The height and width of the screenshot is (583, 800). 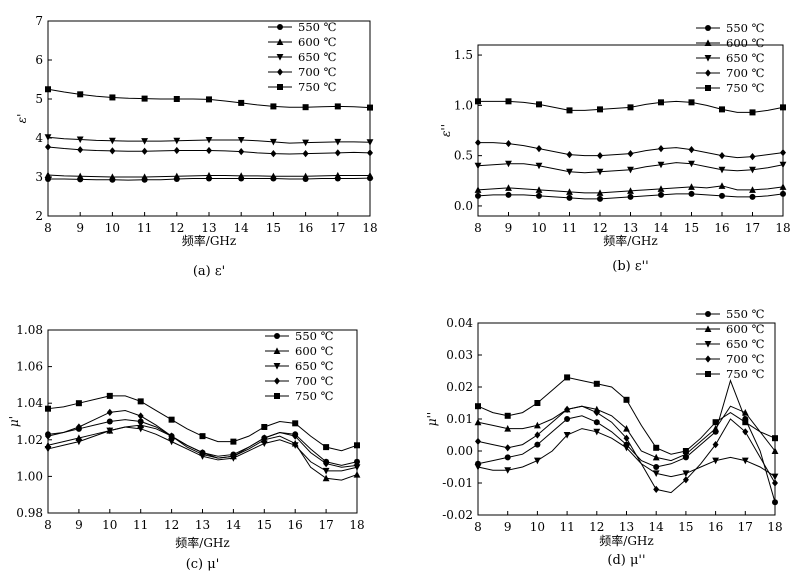 What do you see at coordinates (685, 527) in the screenshot?
I see `x-tick-label: 15` at bounding box center [685, 527].